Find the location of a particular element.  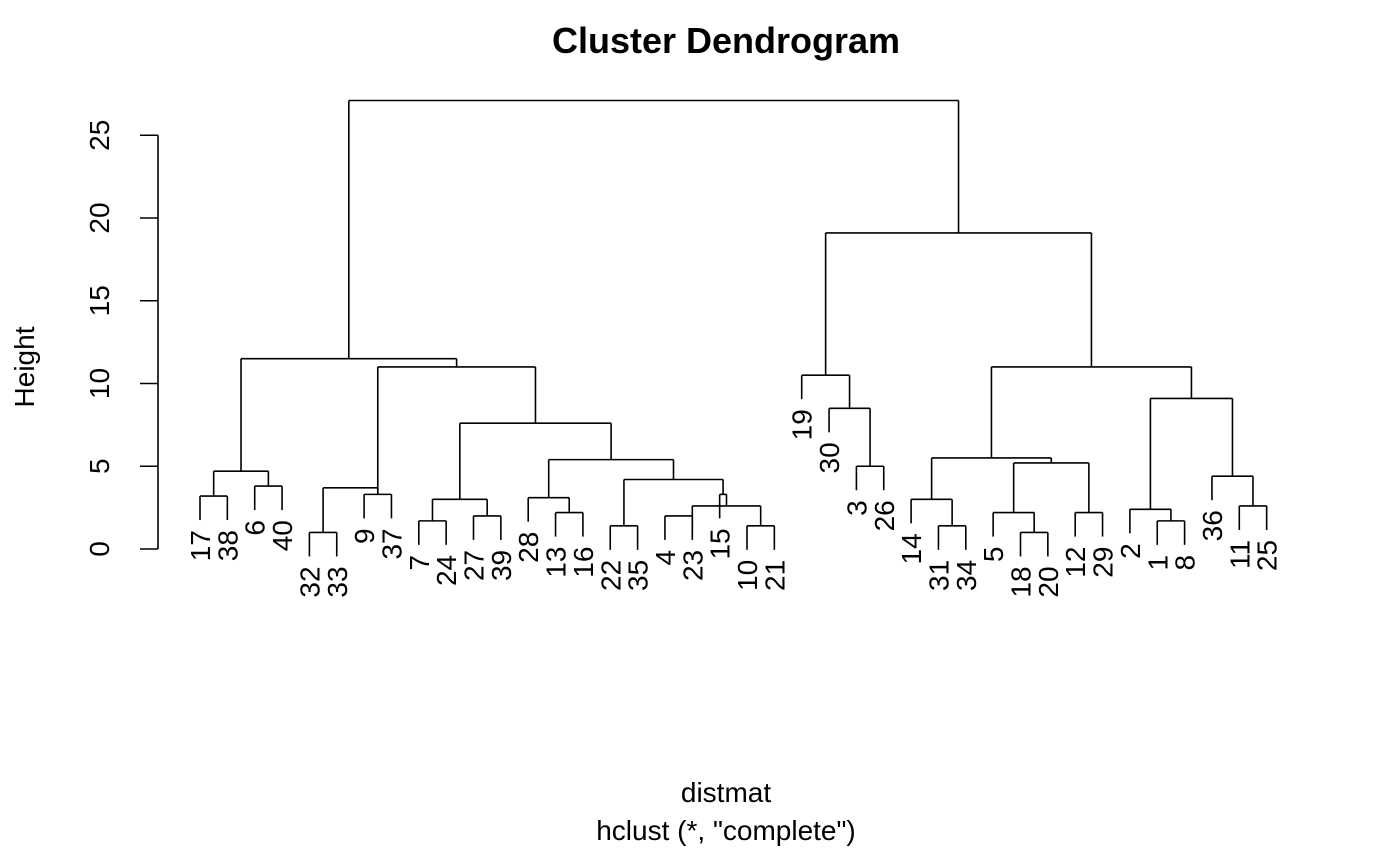

leaf-label: 38 is located at coordinates (227, 545).